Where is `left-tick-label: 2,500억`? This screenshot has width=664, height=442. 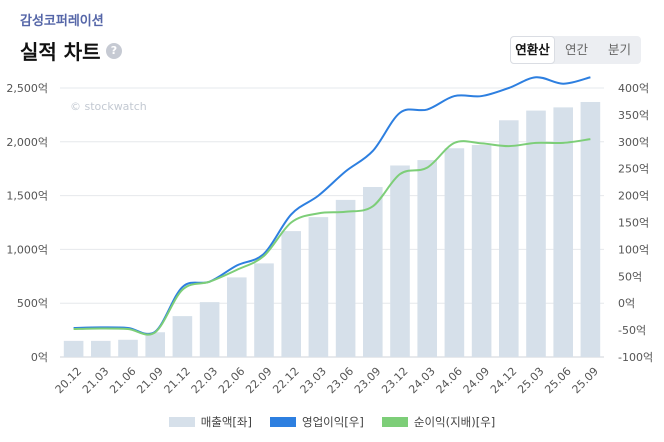 left-tick-label: 2,500억 is located at coordinates (27, 88).